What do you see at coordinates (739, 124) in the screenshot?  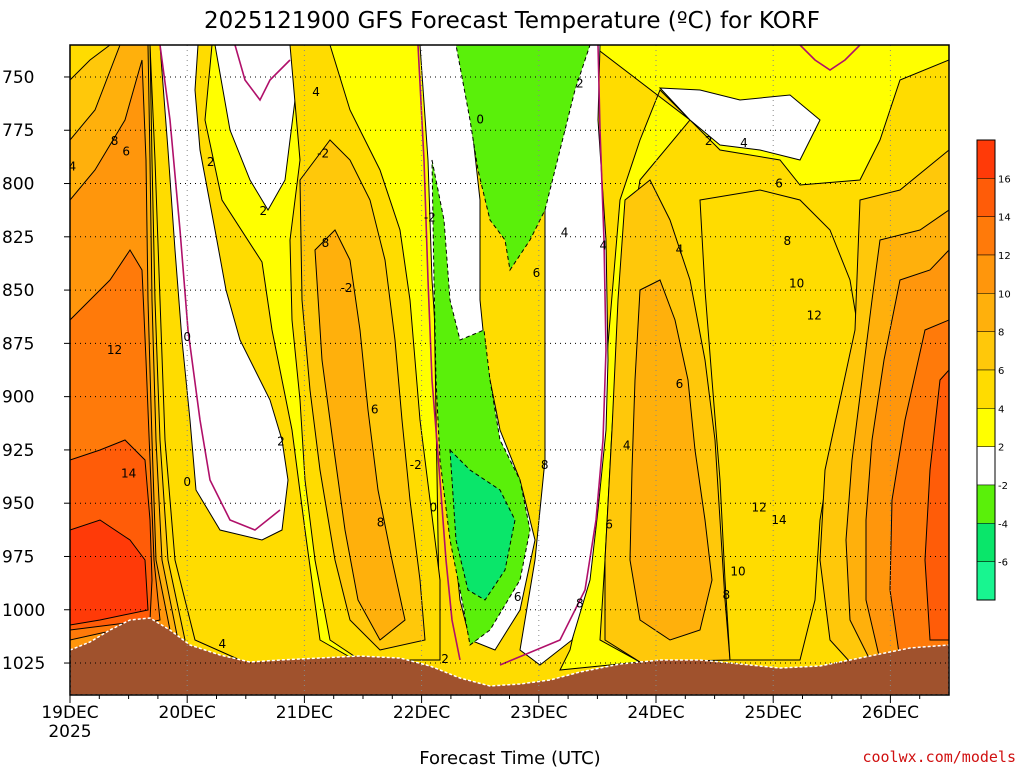 I see `region-0-east-white-pocket` at bounding box center [739, 124].